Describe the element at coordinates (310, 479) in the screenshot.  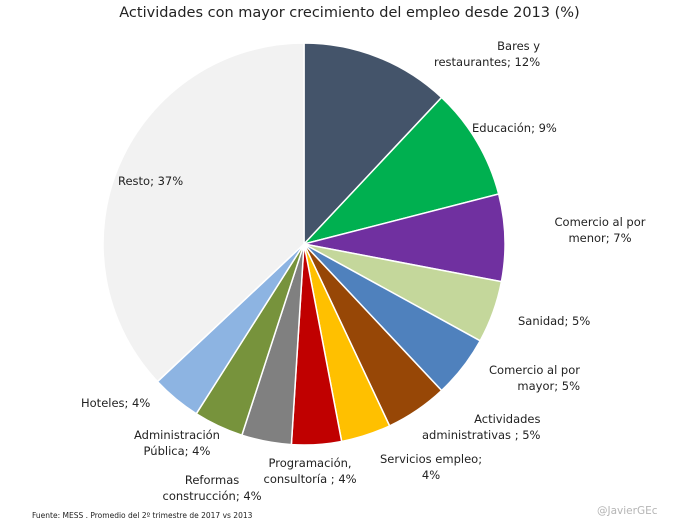
I see `slice-label-line: consultoría ; 4%` at that location.